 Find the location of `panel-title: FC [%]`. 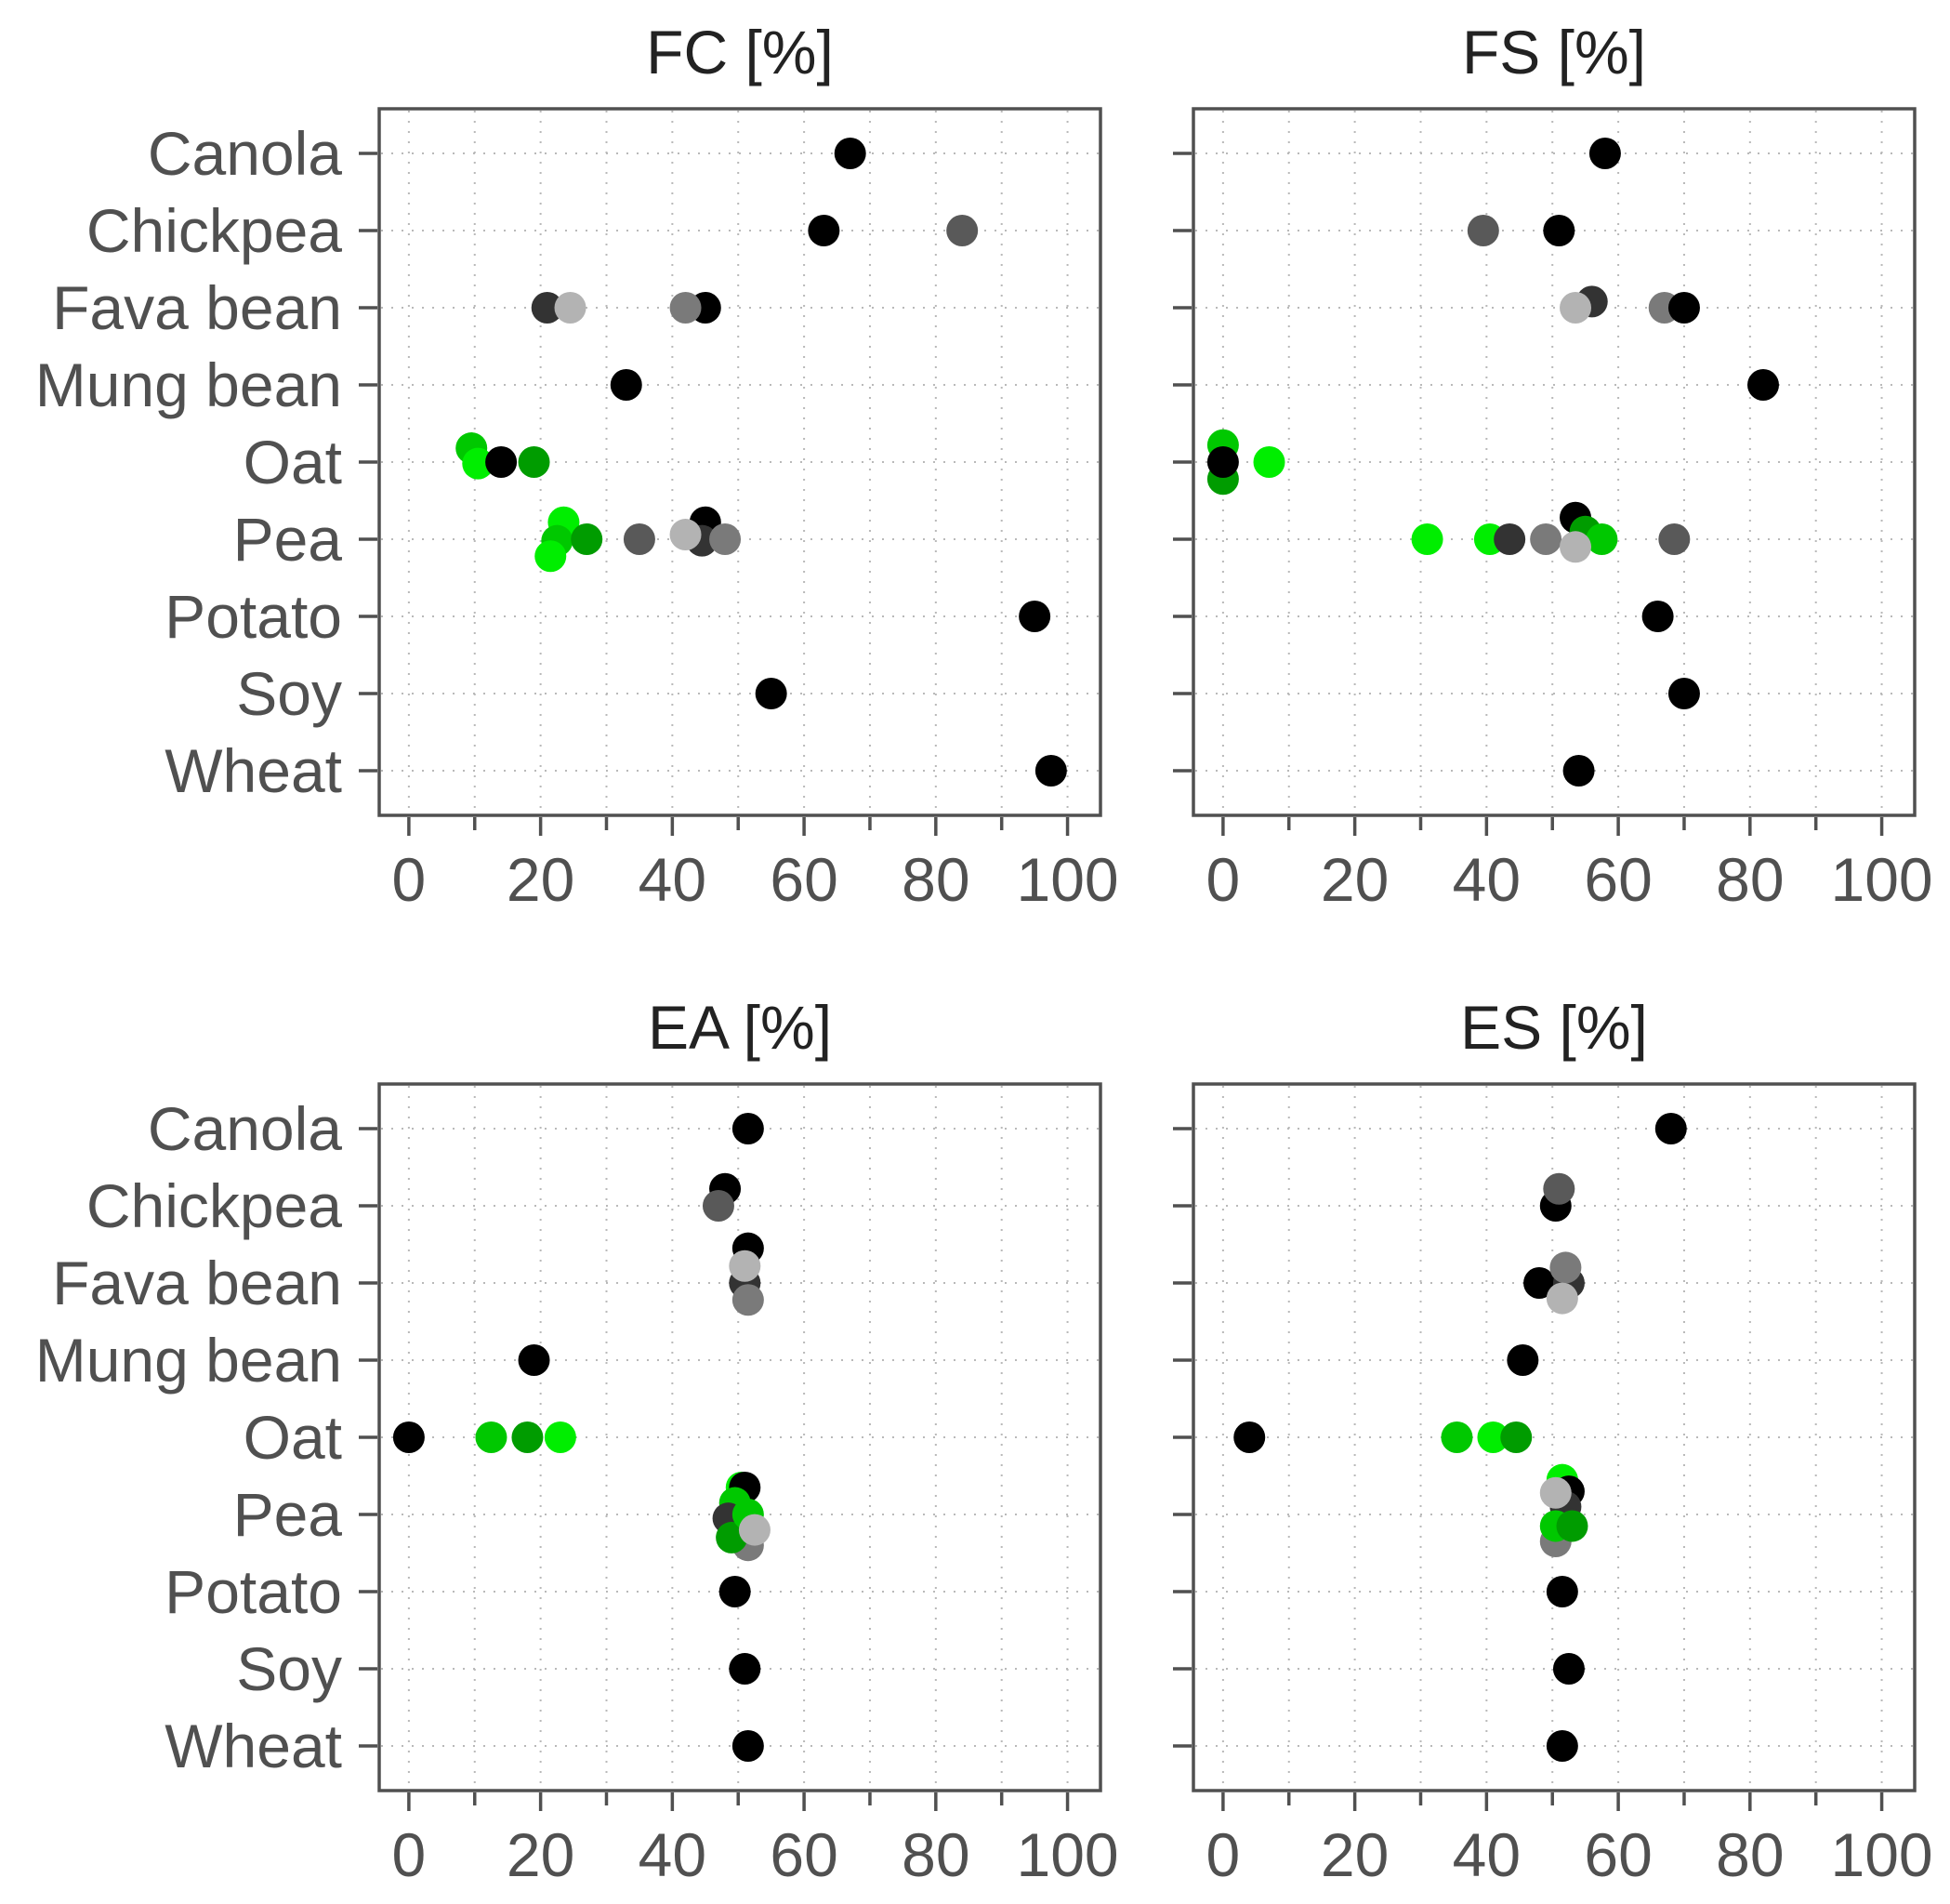

panel-title: FC [%] is located at coordinates (740, 52).